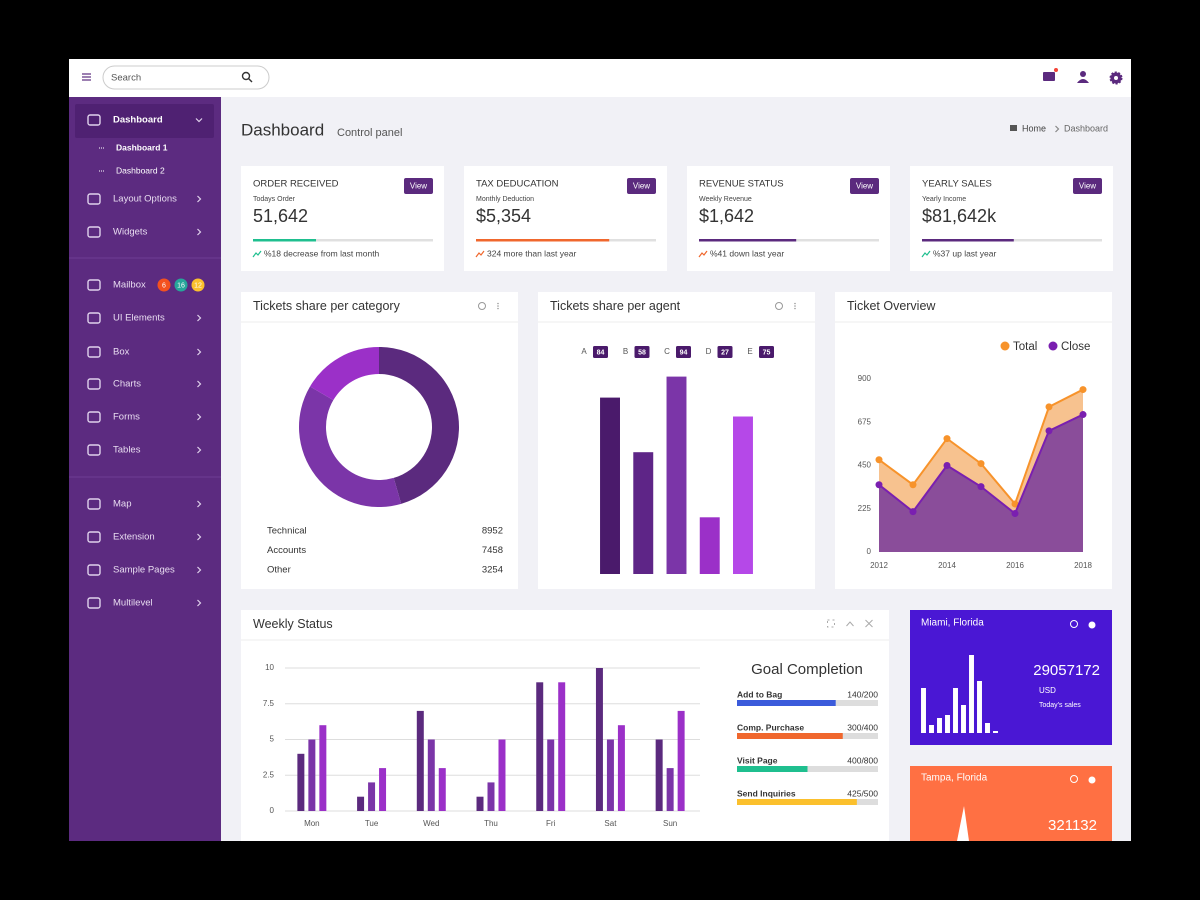 This screenshot has width=1200, height=900. Describe the element at coordinates (145, 199) in the screenshot. I see `sidebar-item: Layout Options` at that location.